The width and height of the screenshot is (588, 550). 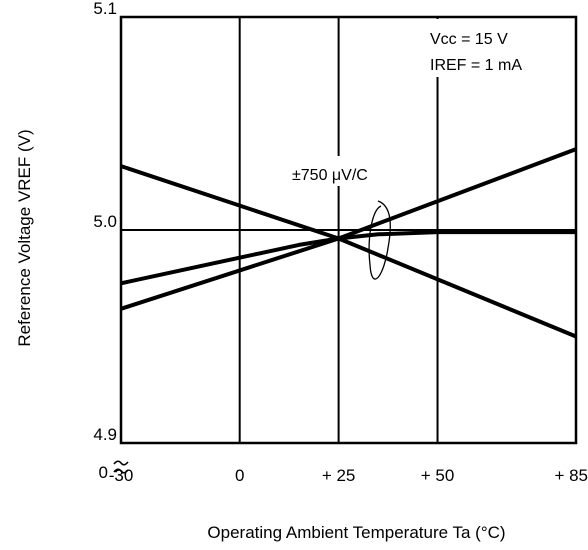 What do you see at coordinates (24, 237) in the screenshot?
I see `y-axis-label: Reference Voltage VREF (V)` at bounding box center [24, 237].